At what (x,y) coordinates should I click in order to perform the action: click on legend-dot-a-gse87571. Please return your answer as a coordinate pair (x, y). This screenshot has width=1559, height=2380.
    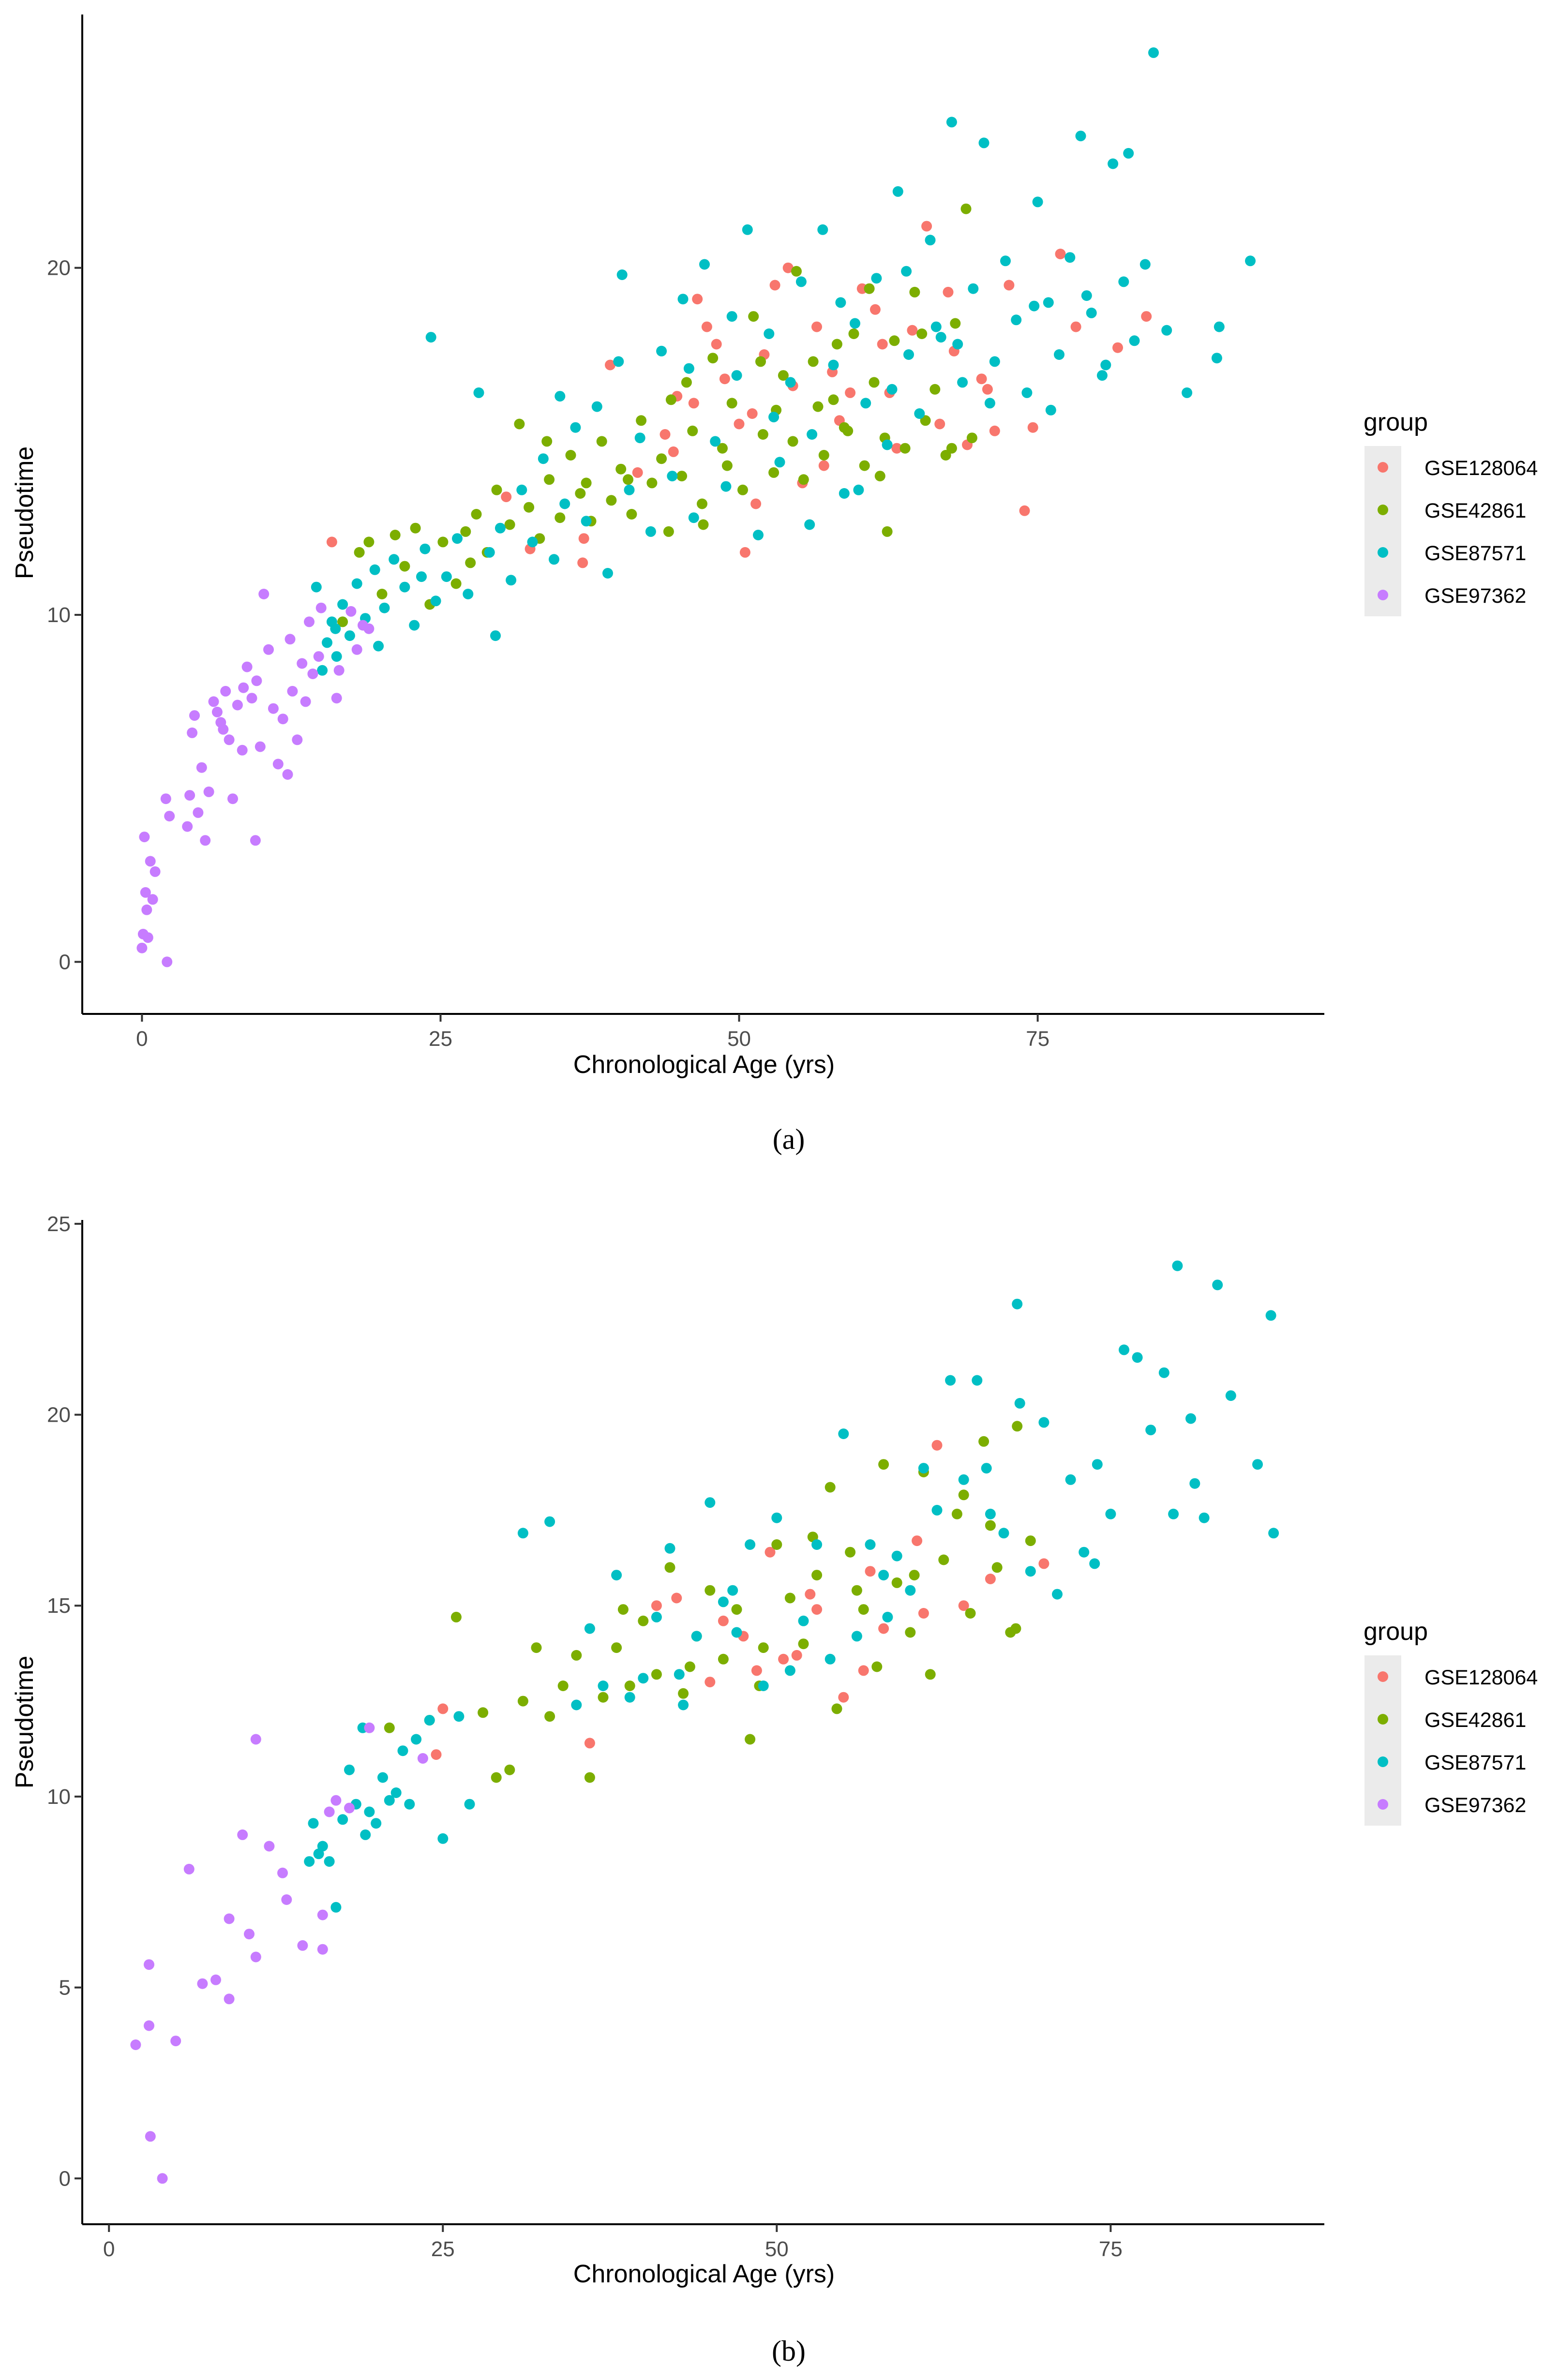
    Looking at the image, I should click on (1383, 553).